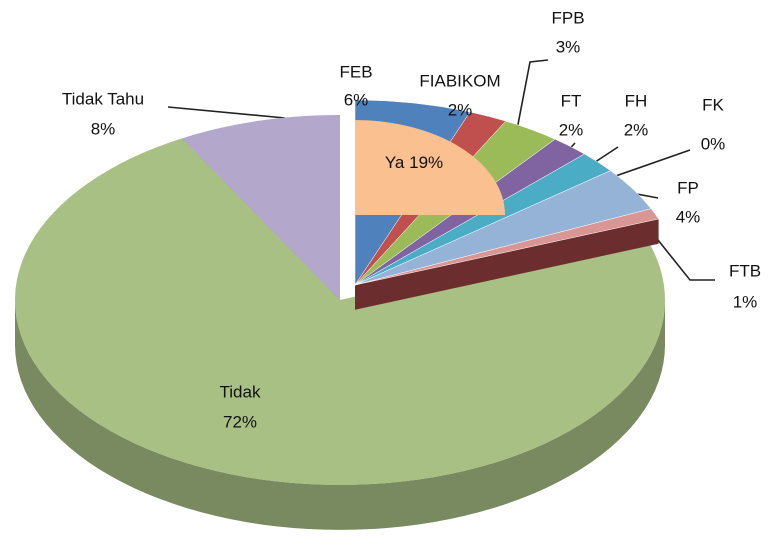  I want to click on label-value: 19%, so click(426, 162).